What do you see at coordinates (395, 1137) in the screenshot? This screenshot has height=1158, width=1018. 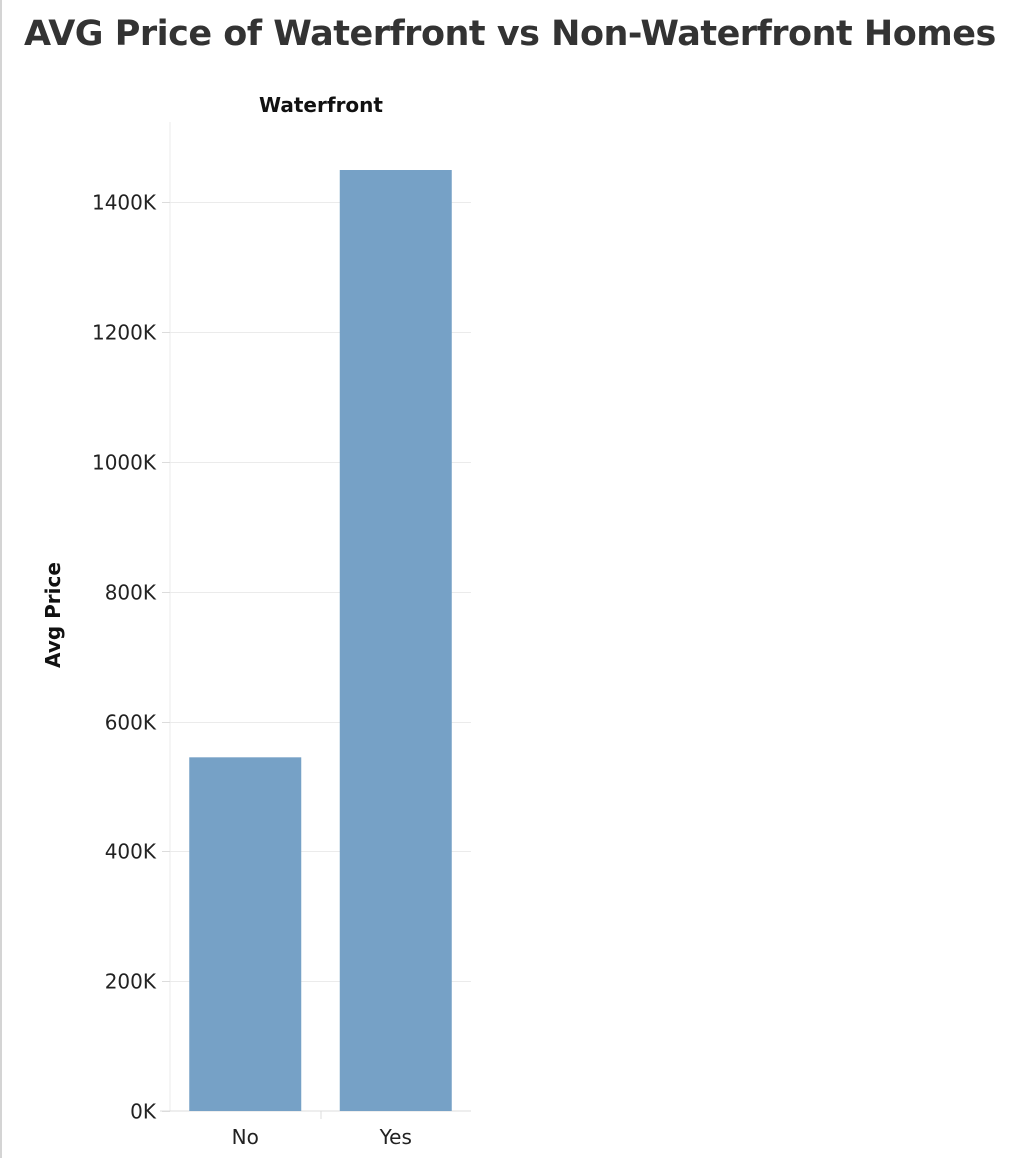 I see `x-tick-label: Yes` at bounding box center [395, 1137].